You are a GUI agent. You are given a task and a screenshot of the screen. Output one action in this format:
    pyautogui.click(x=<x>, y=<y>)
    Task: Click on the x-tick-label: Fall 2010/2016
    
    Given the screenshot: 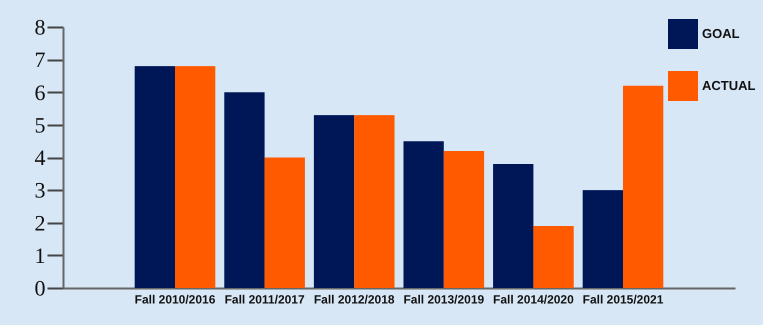 What is the action you would take?
    pyautogui.click(x=175, y=299)
    